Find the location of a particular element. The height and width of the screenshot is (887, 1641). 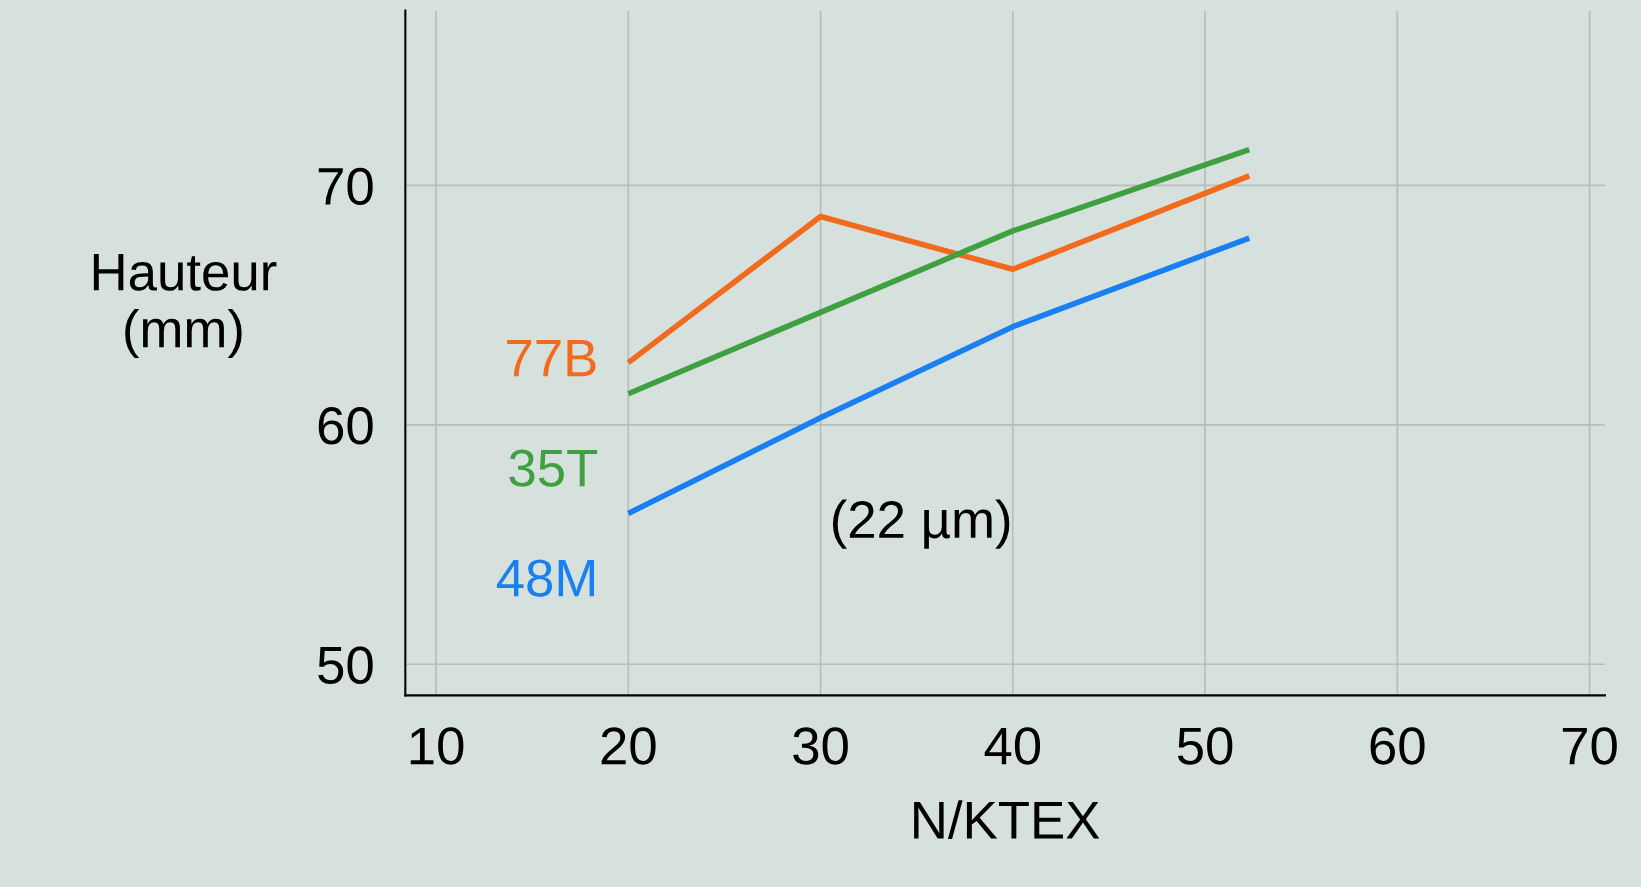

series-label: 77B is located at coordinates (551, 358).